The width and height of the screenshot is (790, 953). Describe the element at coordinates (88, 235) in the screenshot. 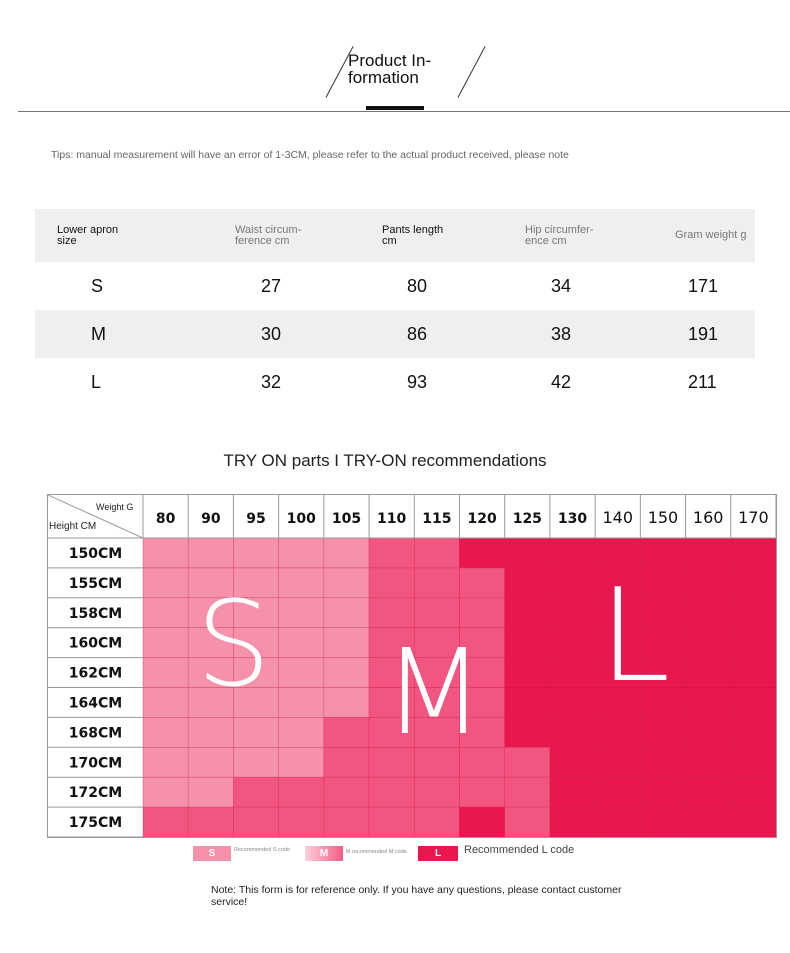

I see `header-cell-size: Lower apron size` at that location.